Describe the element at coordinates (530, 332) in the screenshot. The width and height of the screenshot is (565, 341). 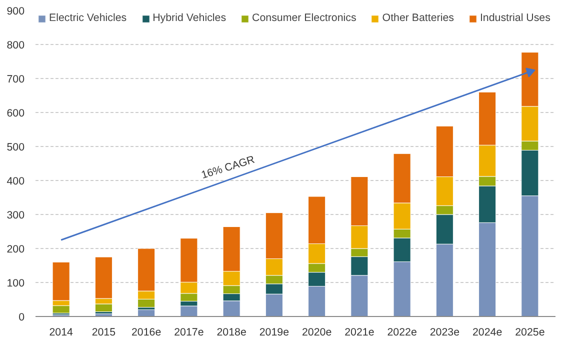
I see `x-tick-label: 2025e` at that location.